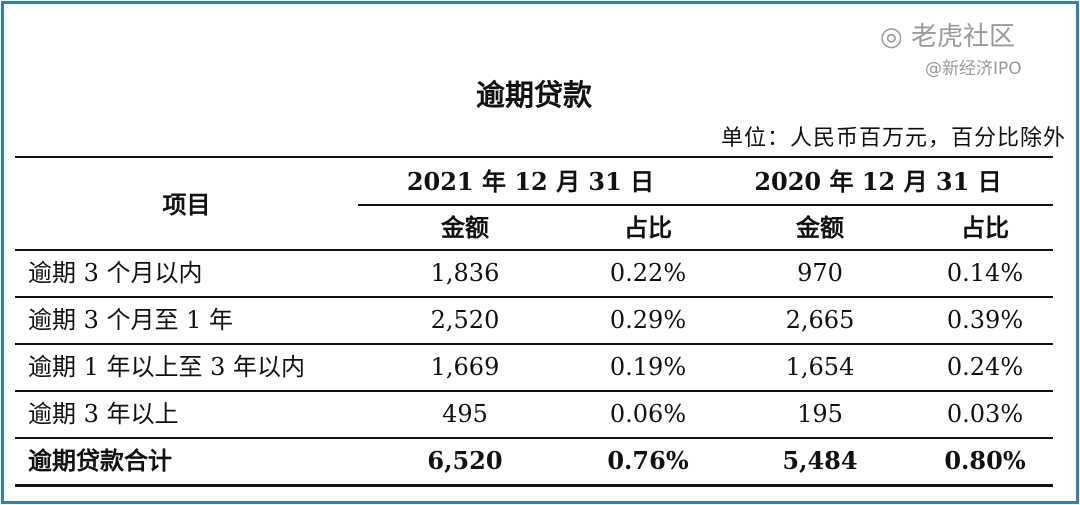 This screenshot has height=505, width=1080. Describe the element at coordinates (131, 320) in the screenshot. I see `row-label: 逾期 3 个月至 1 年` at that location.